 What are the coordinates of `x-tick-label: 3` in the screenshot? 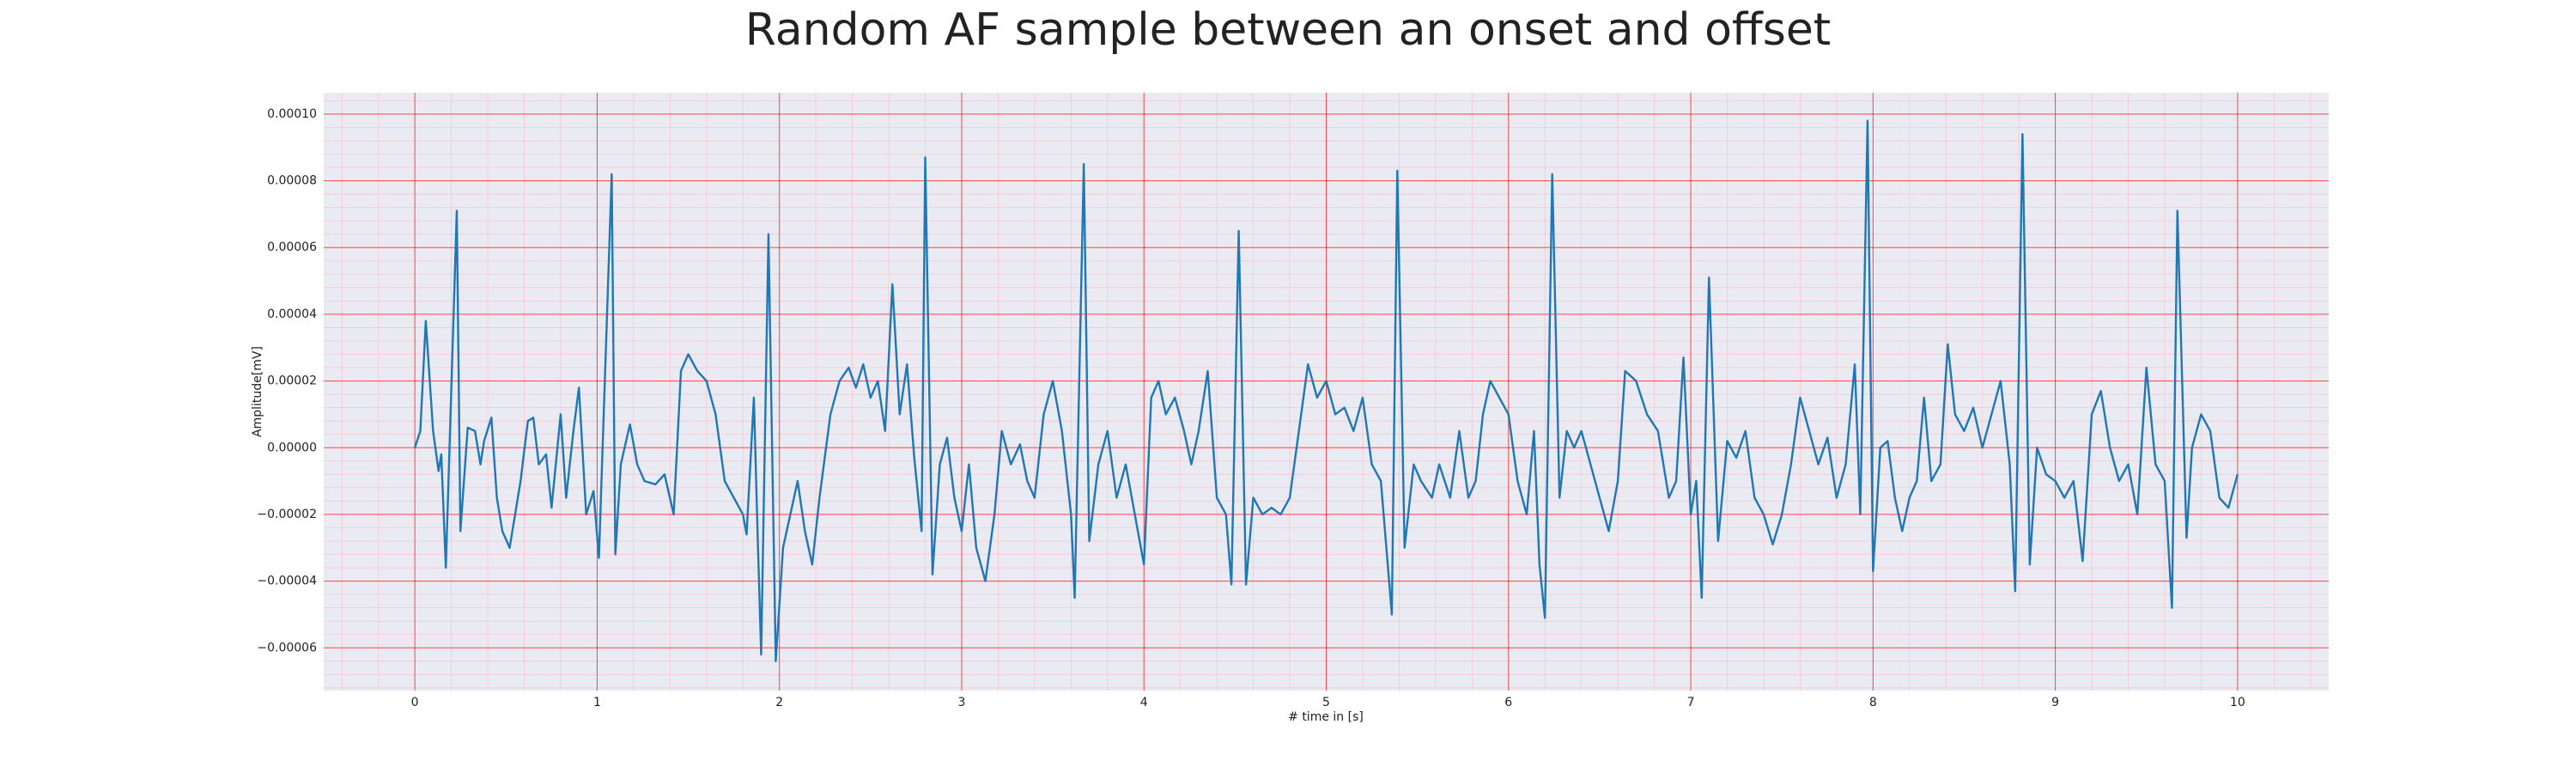 It's located at (961, 702).